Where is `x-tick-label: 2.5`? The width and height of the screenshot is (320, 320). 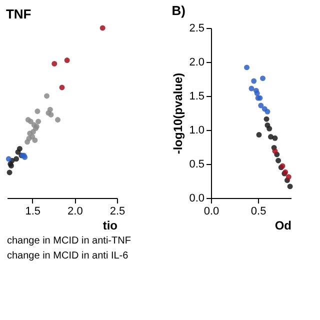
x-tick-label: 2.5 is located at coordinates (118, 212).